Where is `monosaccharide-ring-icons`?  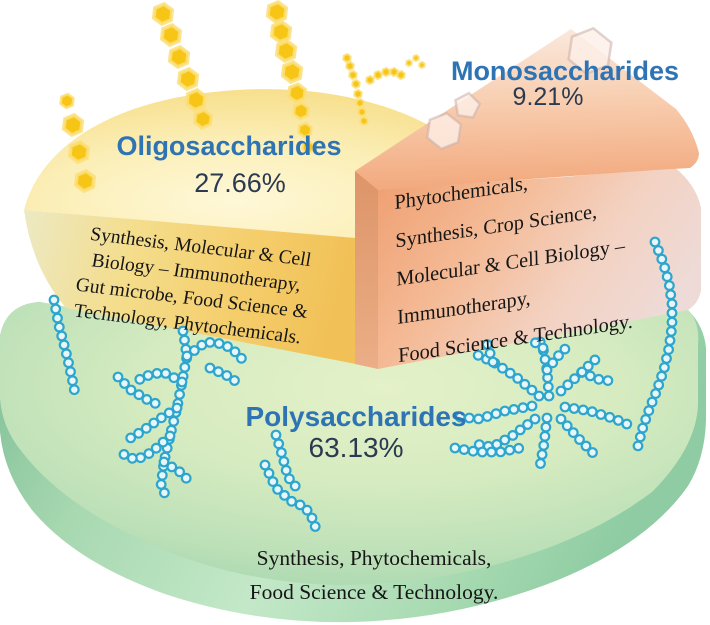
monosaccharide-ring-icons is located at coordinates (519, 88).